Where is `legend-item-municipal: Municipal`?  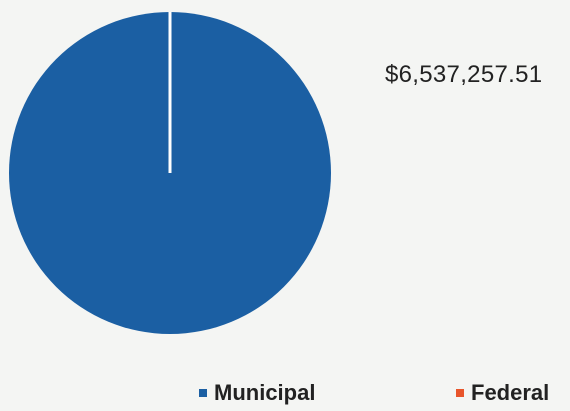
legend-item-municipal: Municipal is located at coordinates (257, 393).